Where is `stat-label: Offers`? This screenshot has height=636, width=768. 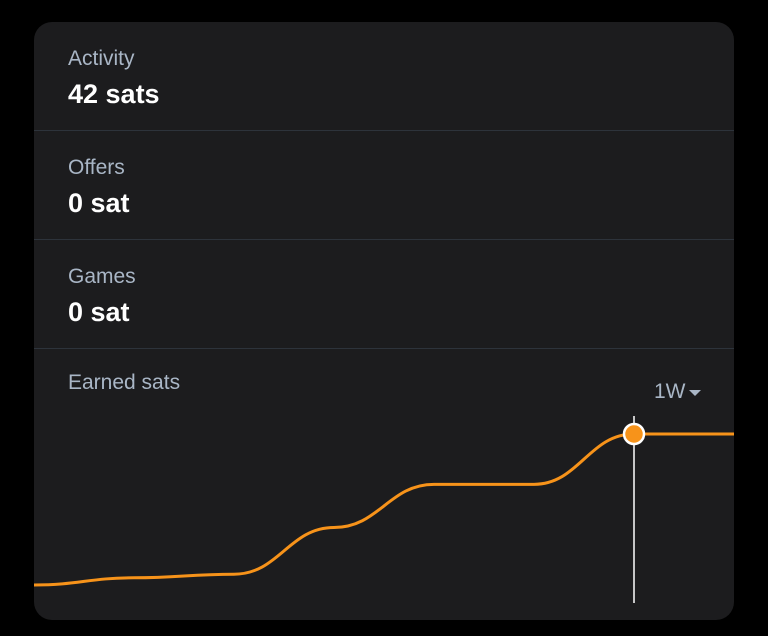 stat-label: Offers is located at coordinates (96, 167).